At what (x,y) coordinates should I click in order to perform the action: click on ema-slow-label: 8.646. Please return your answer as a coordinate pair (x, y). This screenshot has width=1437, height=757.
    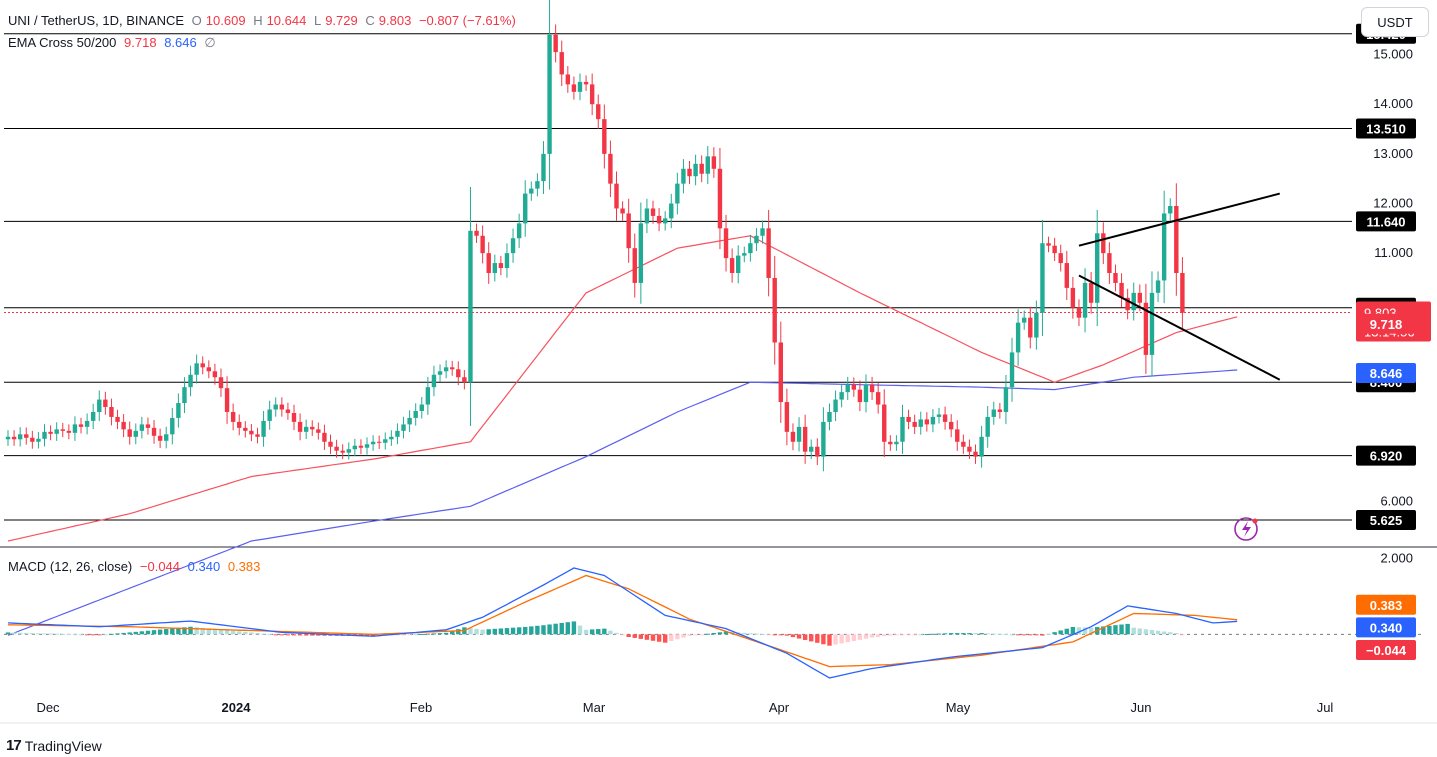
    Looking at the image, I should click on (1386, 373).